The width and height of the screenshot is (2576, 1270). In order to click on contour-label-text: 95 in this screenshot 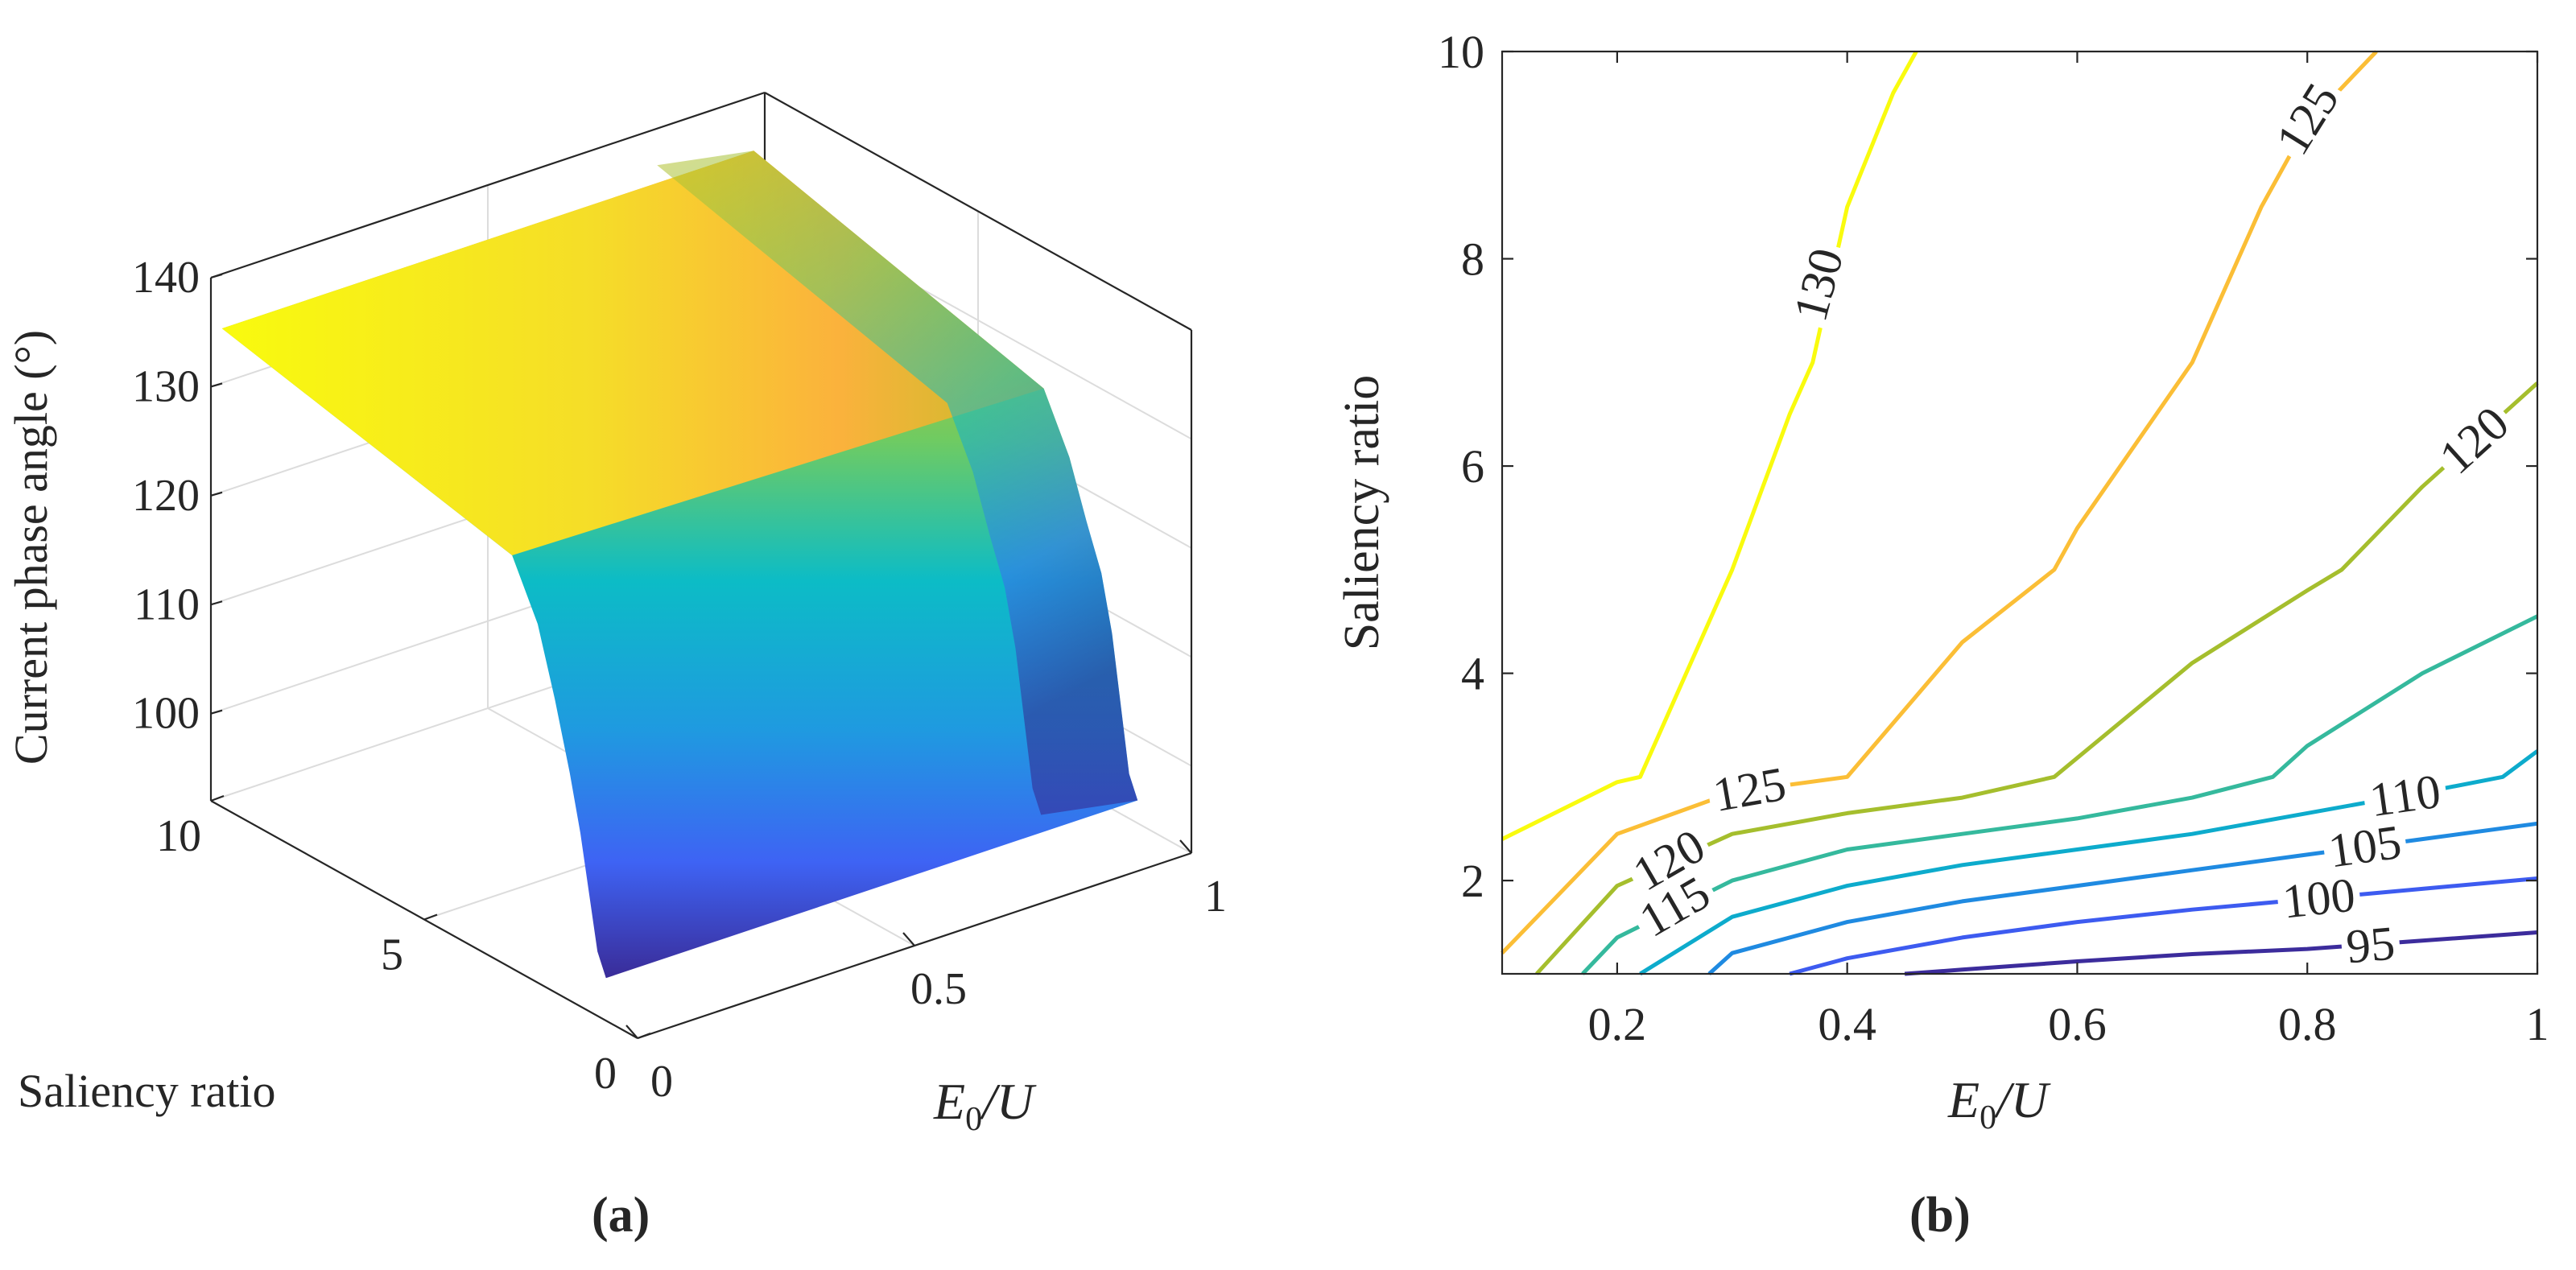, I will do `click(2370, 944)`.